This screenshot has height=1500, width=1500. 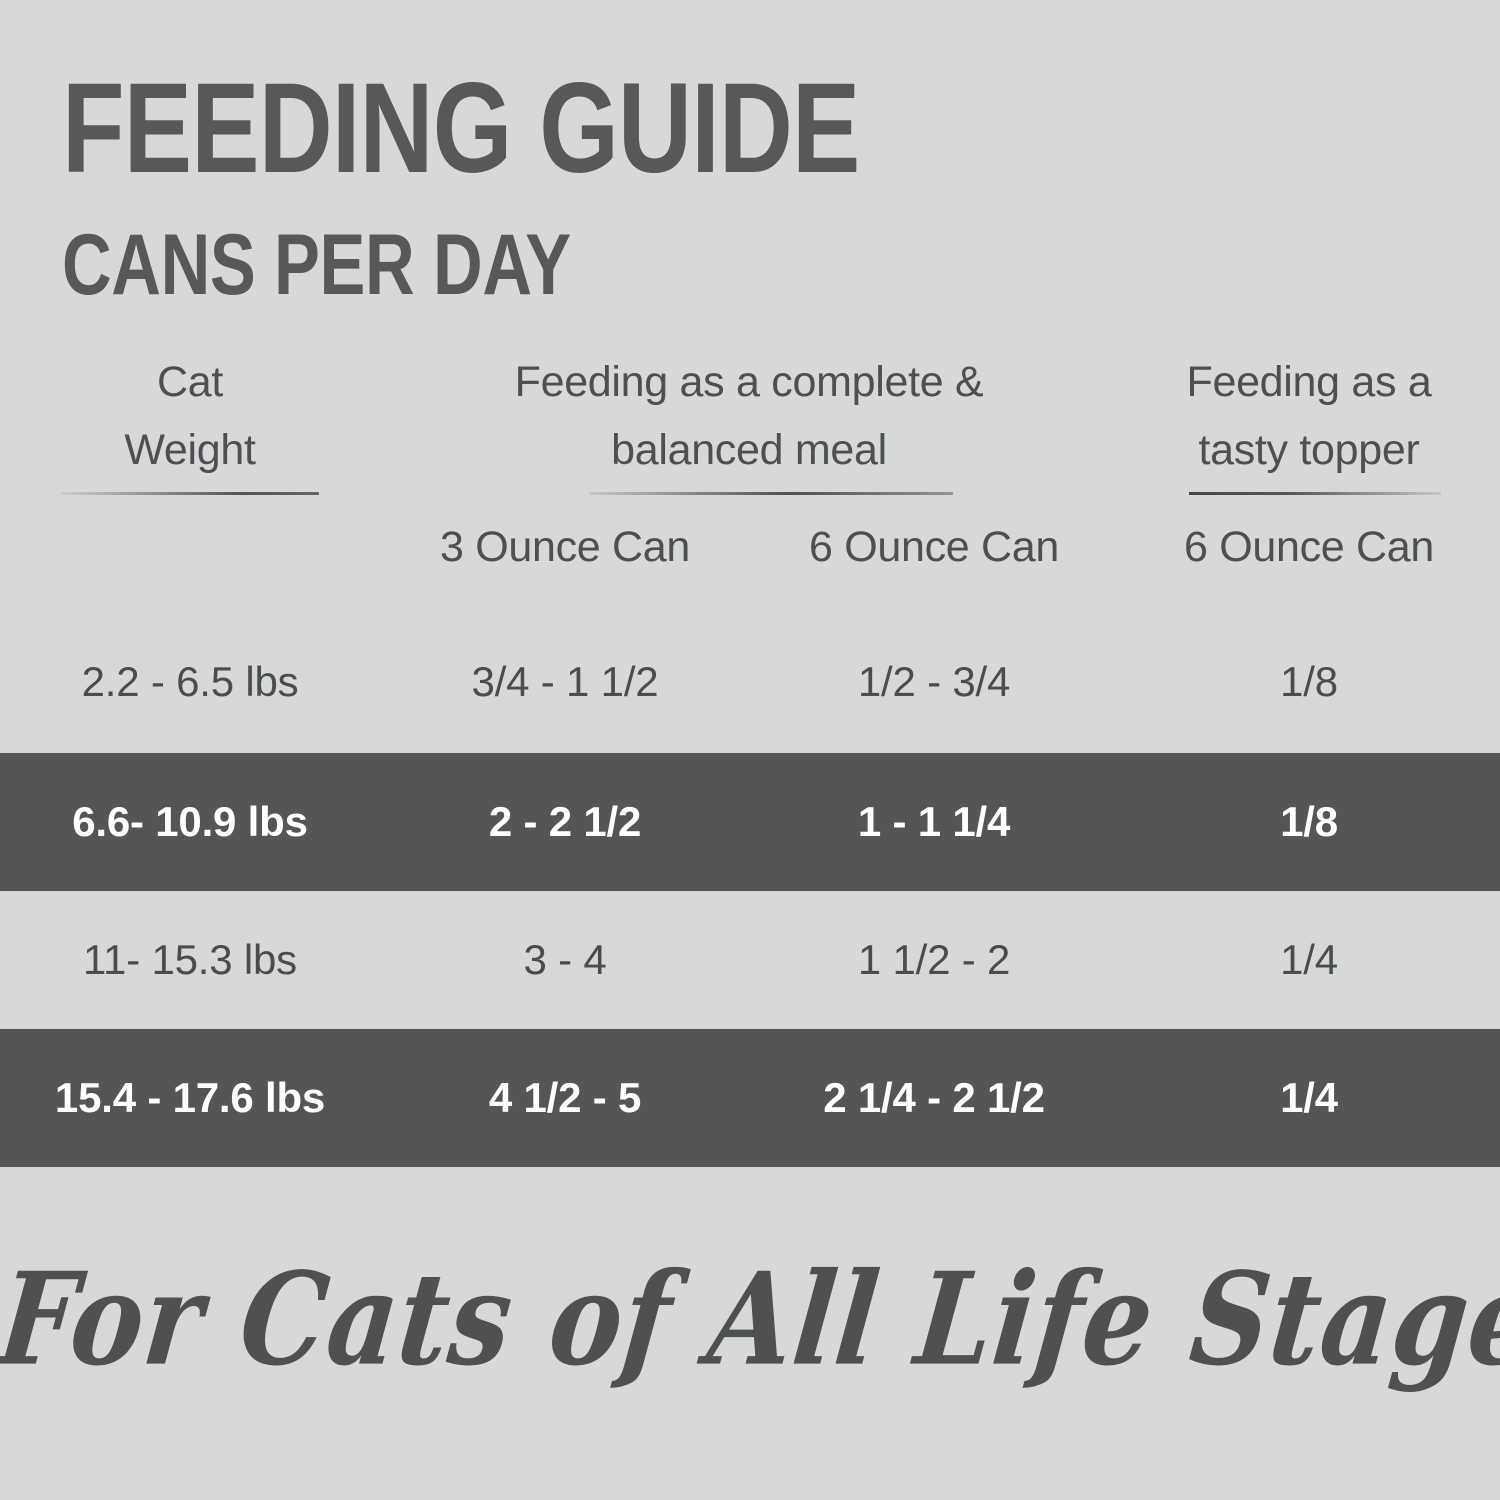 What do you see at coordinates (190, 681) in the screenshot?
I see `cell-cat-weight: 2.2 - 6.5 lbs` at bounding box center [190, 681].